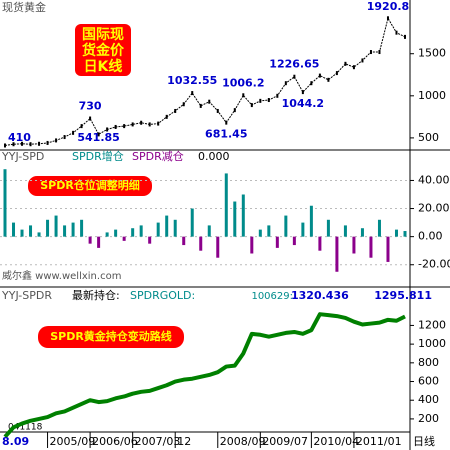 Image resolution: width=450 pixels, height=450 pixels. What do you see at coordinates (24, 7) in the screenshot?
I see `panel-title: 现货黄金` at bounding box center [24, 7].